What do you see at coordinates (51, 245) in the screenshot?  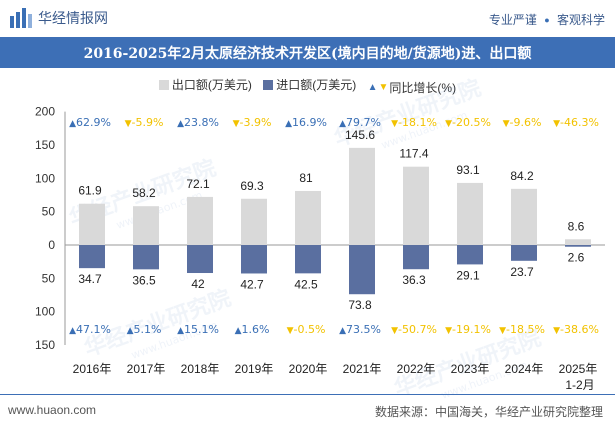 I see `y-tick-label: 0` at bounding box center [51, 245].